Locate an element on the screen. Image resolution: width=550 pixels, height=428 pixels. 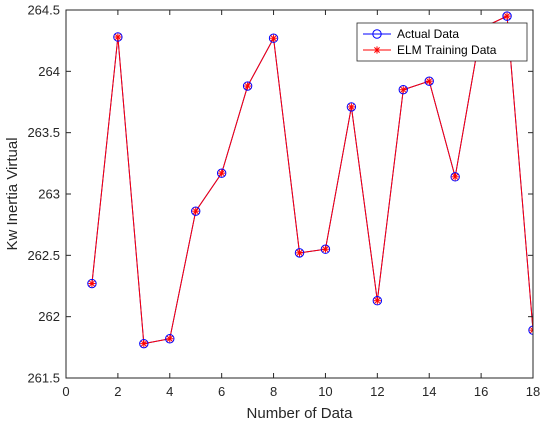
x-tick-label: 10 is located at coordinates (325, 391).